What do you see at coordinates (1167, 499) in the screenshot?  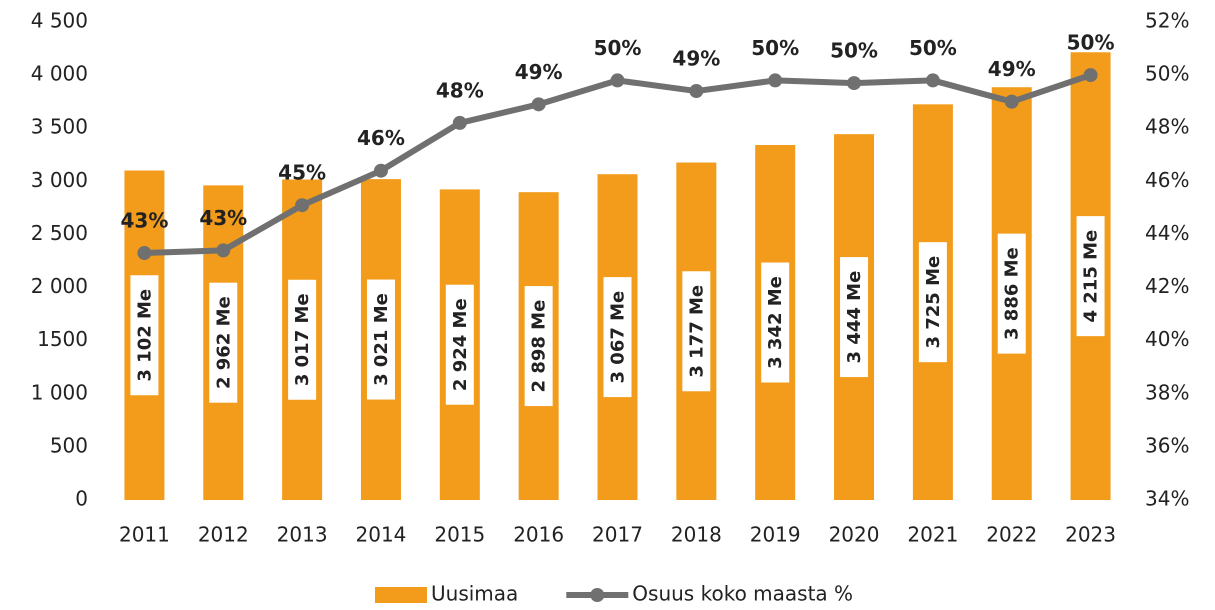 I see `y2ticks-label: 34%` at bounding box center [1167, 499].